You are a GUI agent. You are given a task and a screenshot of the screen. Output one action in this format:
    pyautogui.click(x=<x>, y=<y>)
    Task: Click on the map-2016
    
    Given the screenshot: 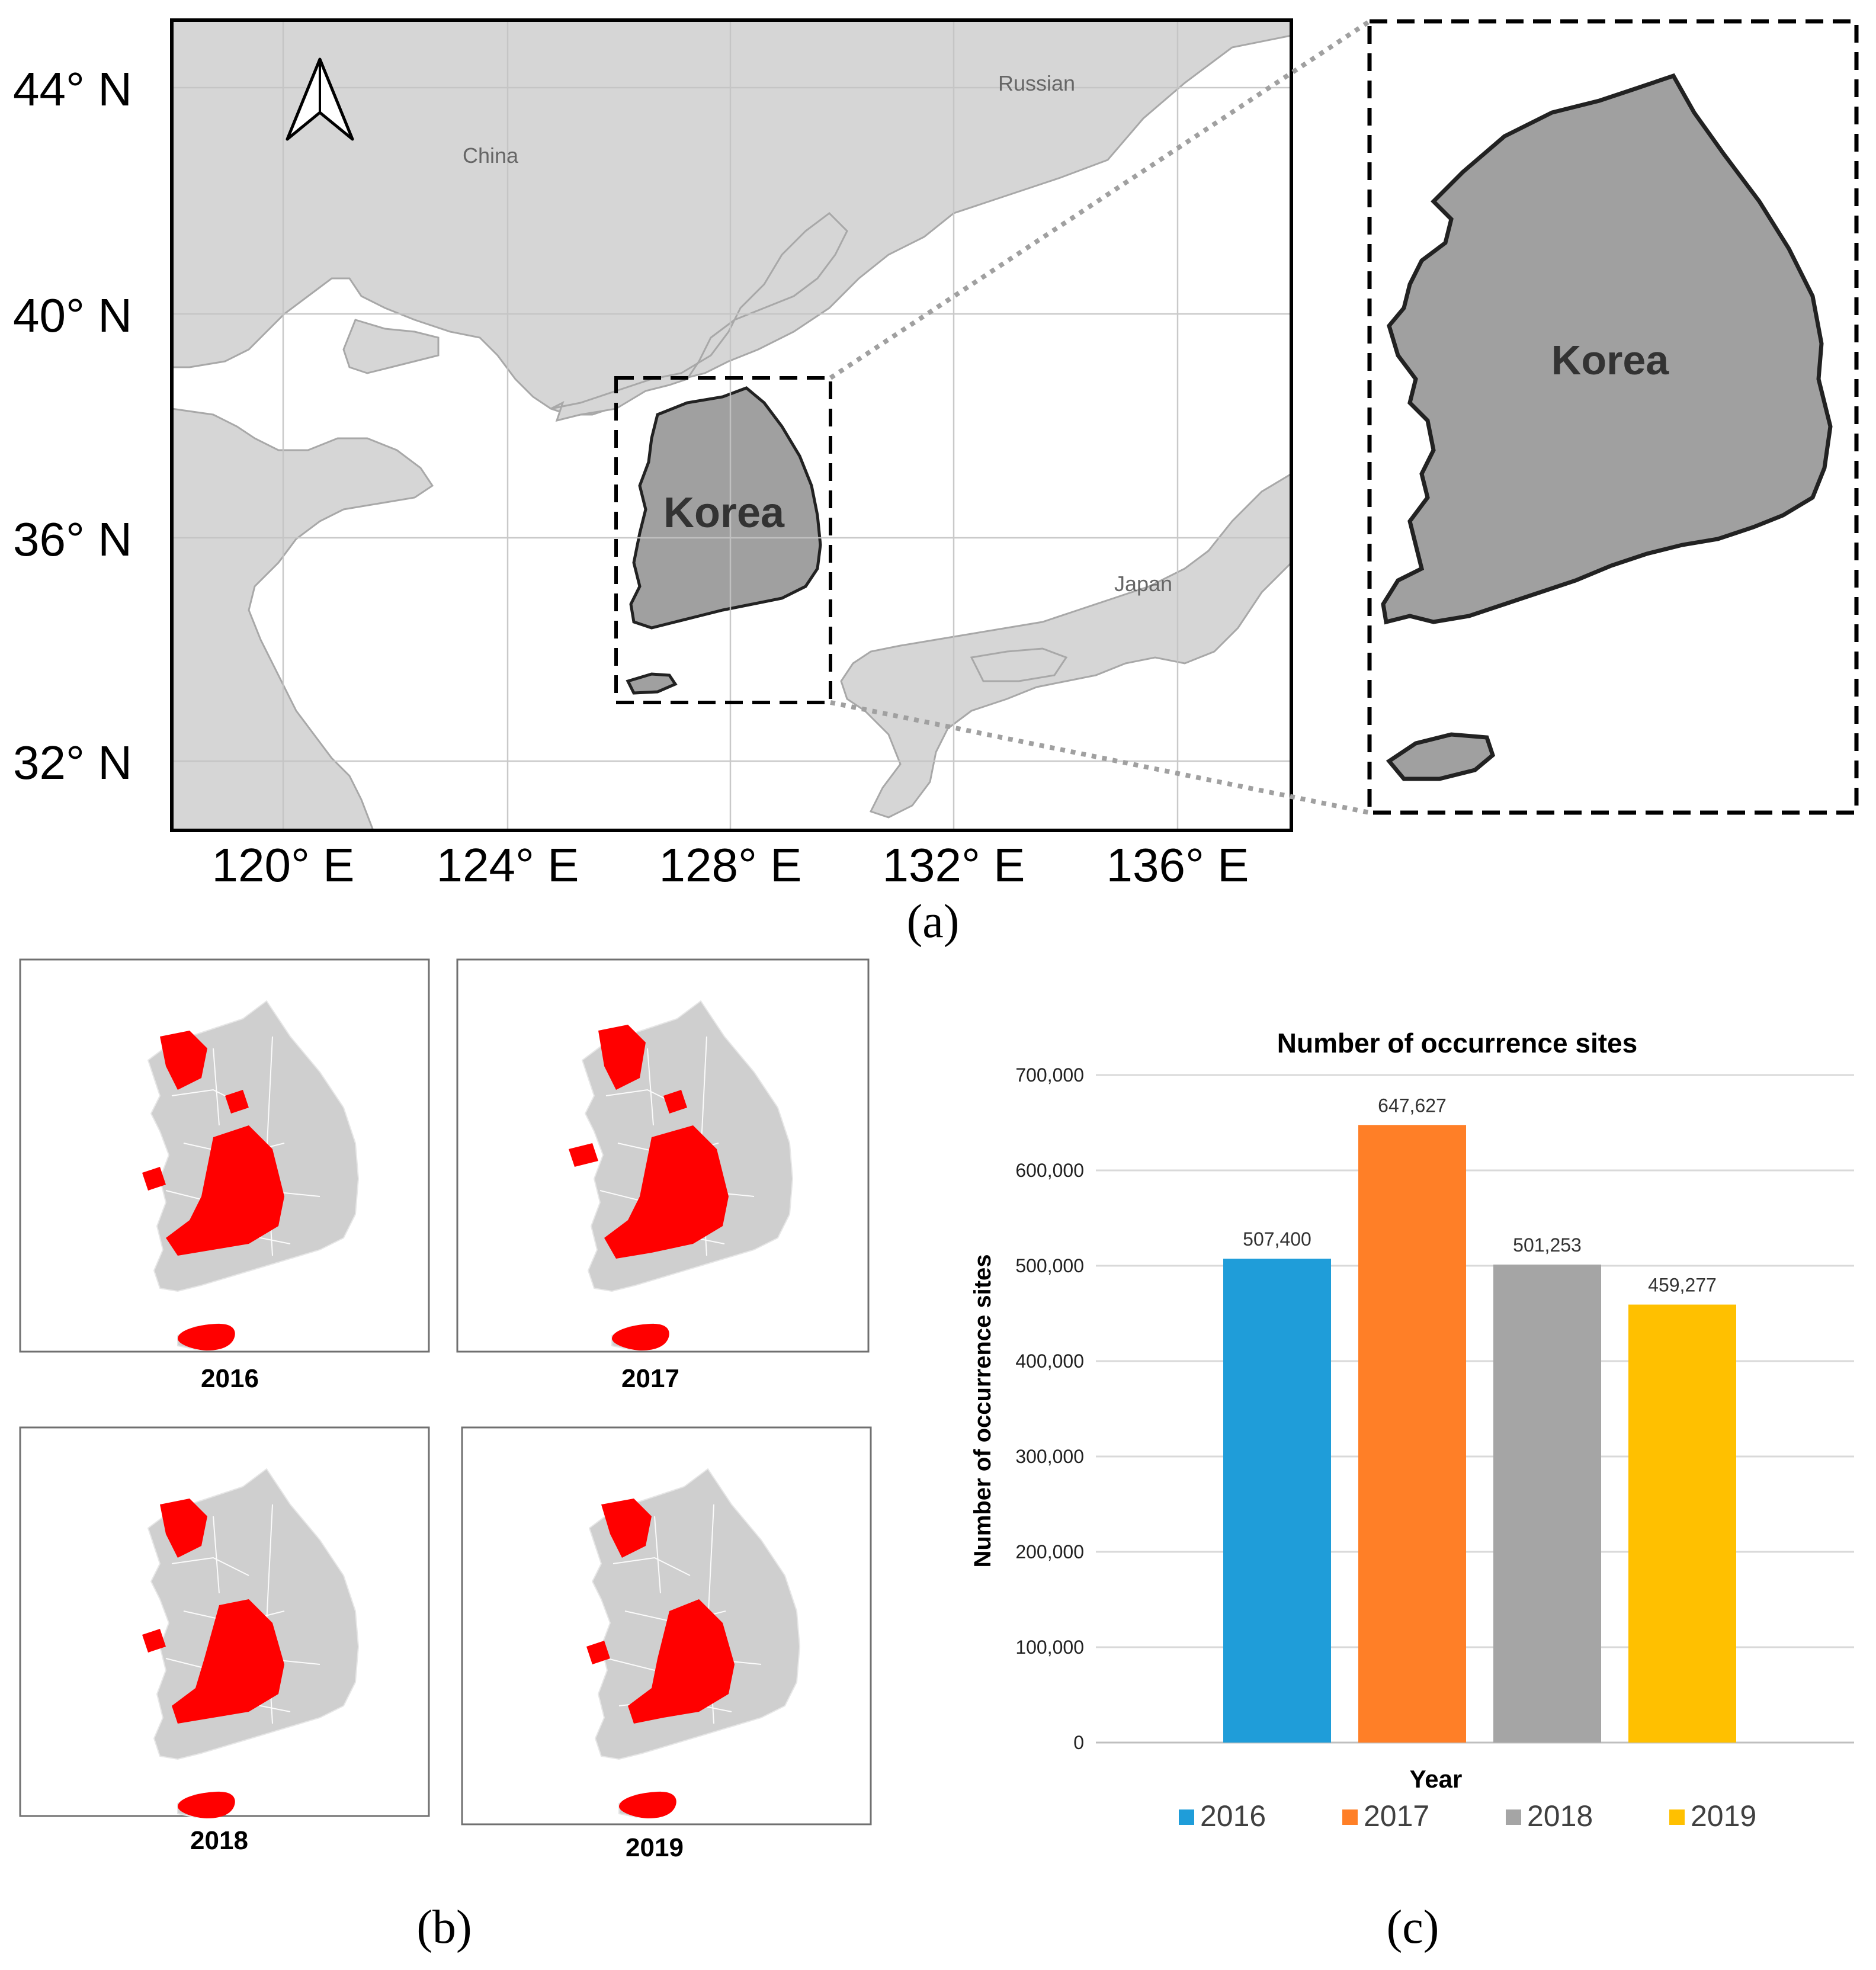 What is the action you would take?
    pyautogui.click(x=225, y=1155)
    